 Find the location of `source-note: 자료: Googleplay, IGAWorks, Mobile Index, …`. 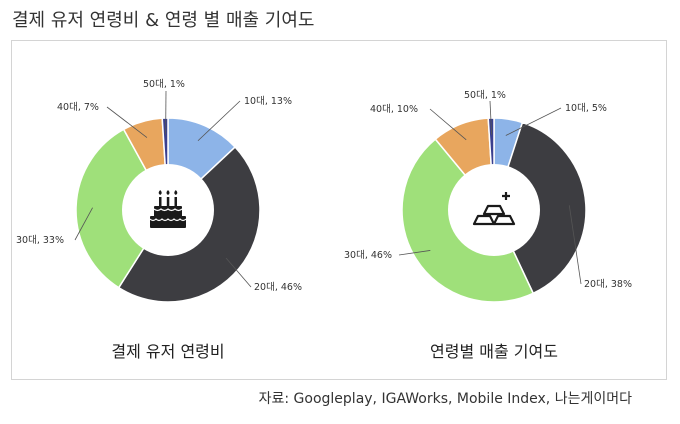

source-note: 자료: Googleplay, IGAWorks, Mobile Index, … is located at coordinates (445, 399).